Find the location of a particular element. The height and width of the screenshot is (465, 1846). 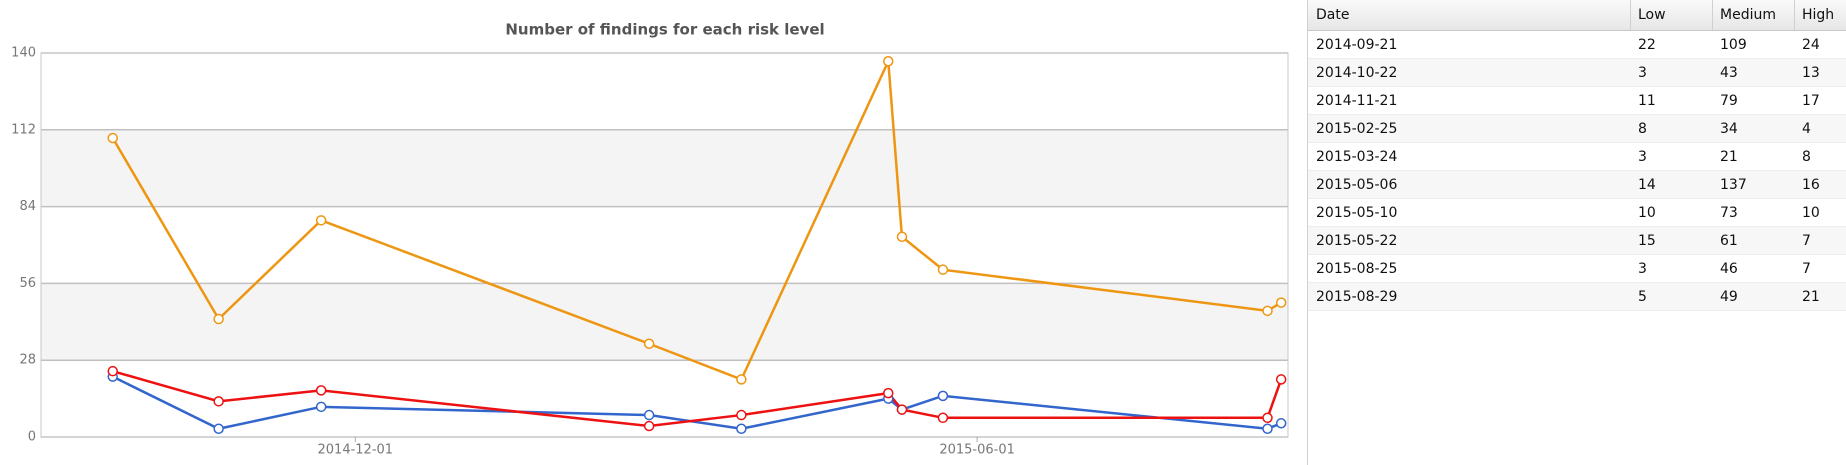

table-cell: 13 is located at coordinates (1811, 73).